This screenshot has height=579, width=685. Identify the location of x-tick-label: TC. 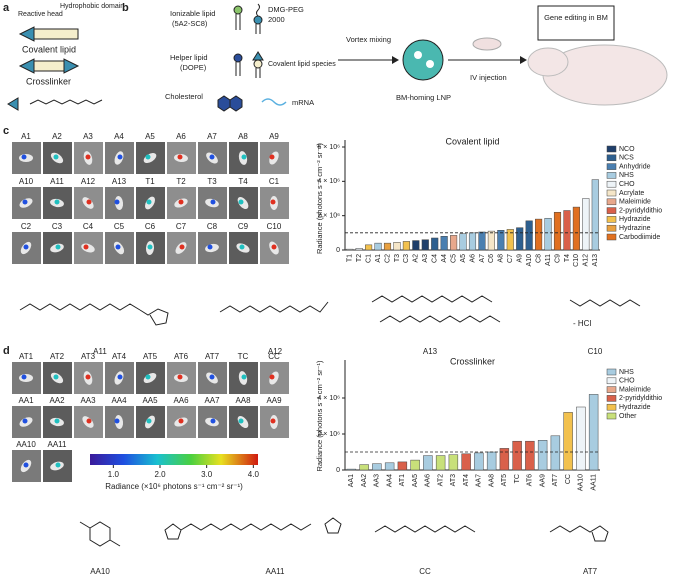
(517, 478).